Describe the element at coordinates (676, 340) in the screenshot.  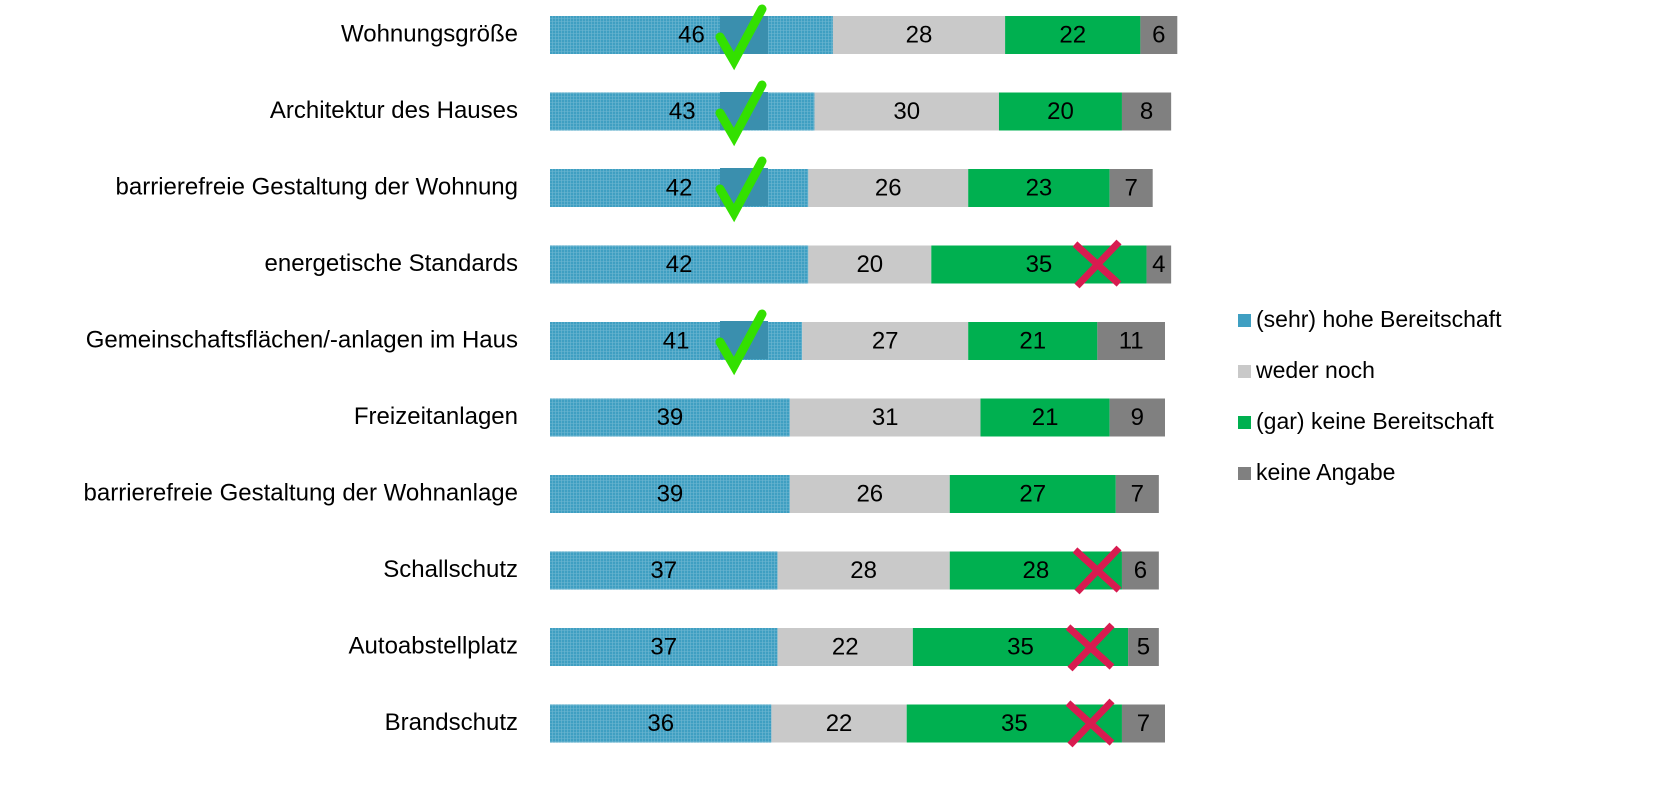
I see `value-label: 41` at that location.